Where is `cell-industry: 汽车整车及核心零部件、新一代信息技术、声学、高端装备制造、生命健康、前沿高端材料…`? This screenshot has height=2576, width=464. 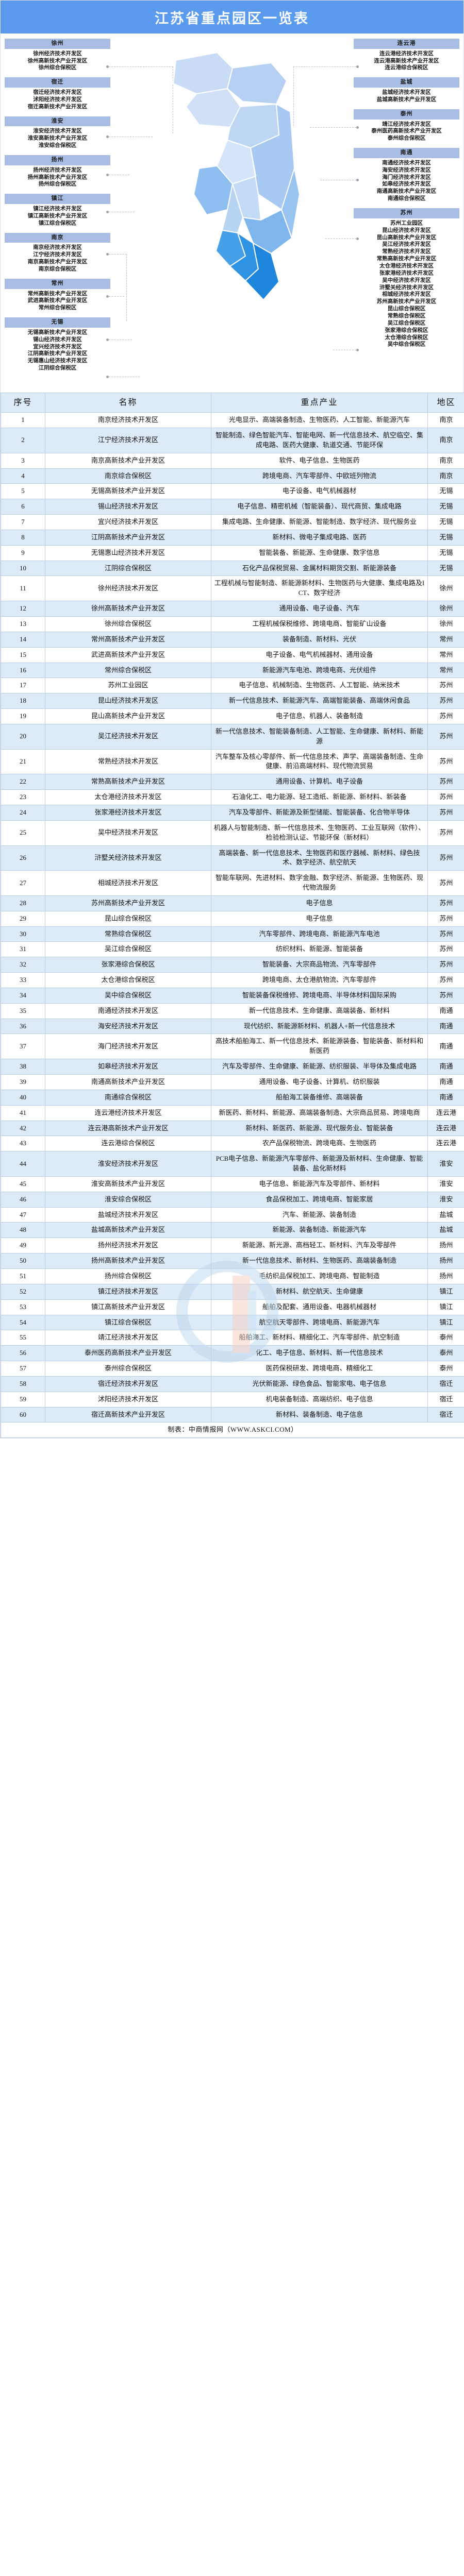
cell-industry: 汽车整车及核心零部件、新一代信息技术、声学、高端装备制造、生命健康、前沿高端材料… is located at coordinates (319, 762).